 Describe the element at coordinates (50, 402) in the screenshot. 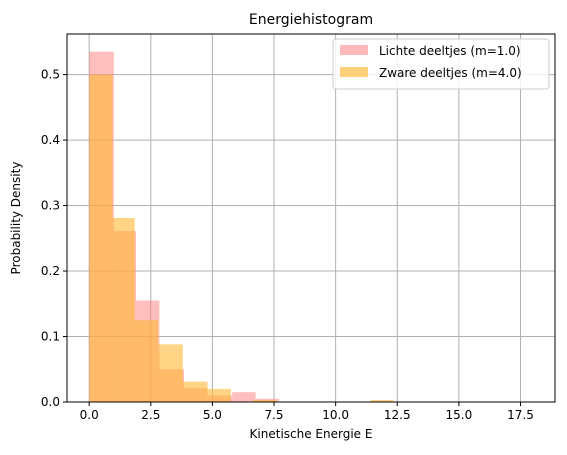

I see `y-tick-label: 0.0` at that location.